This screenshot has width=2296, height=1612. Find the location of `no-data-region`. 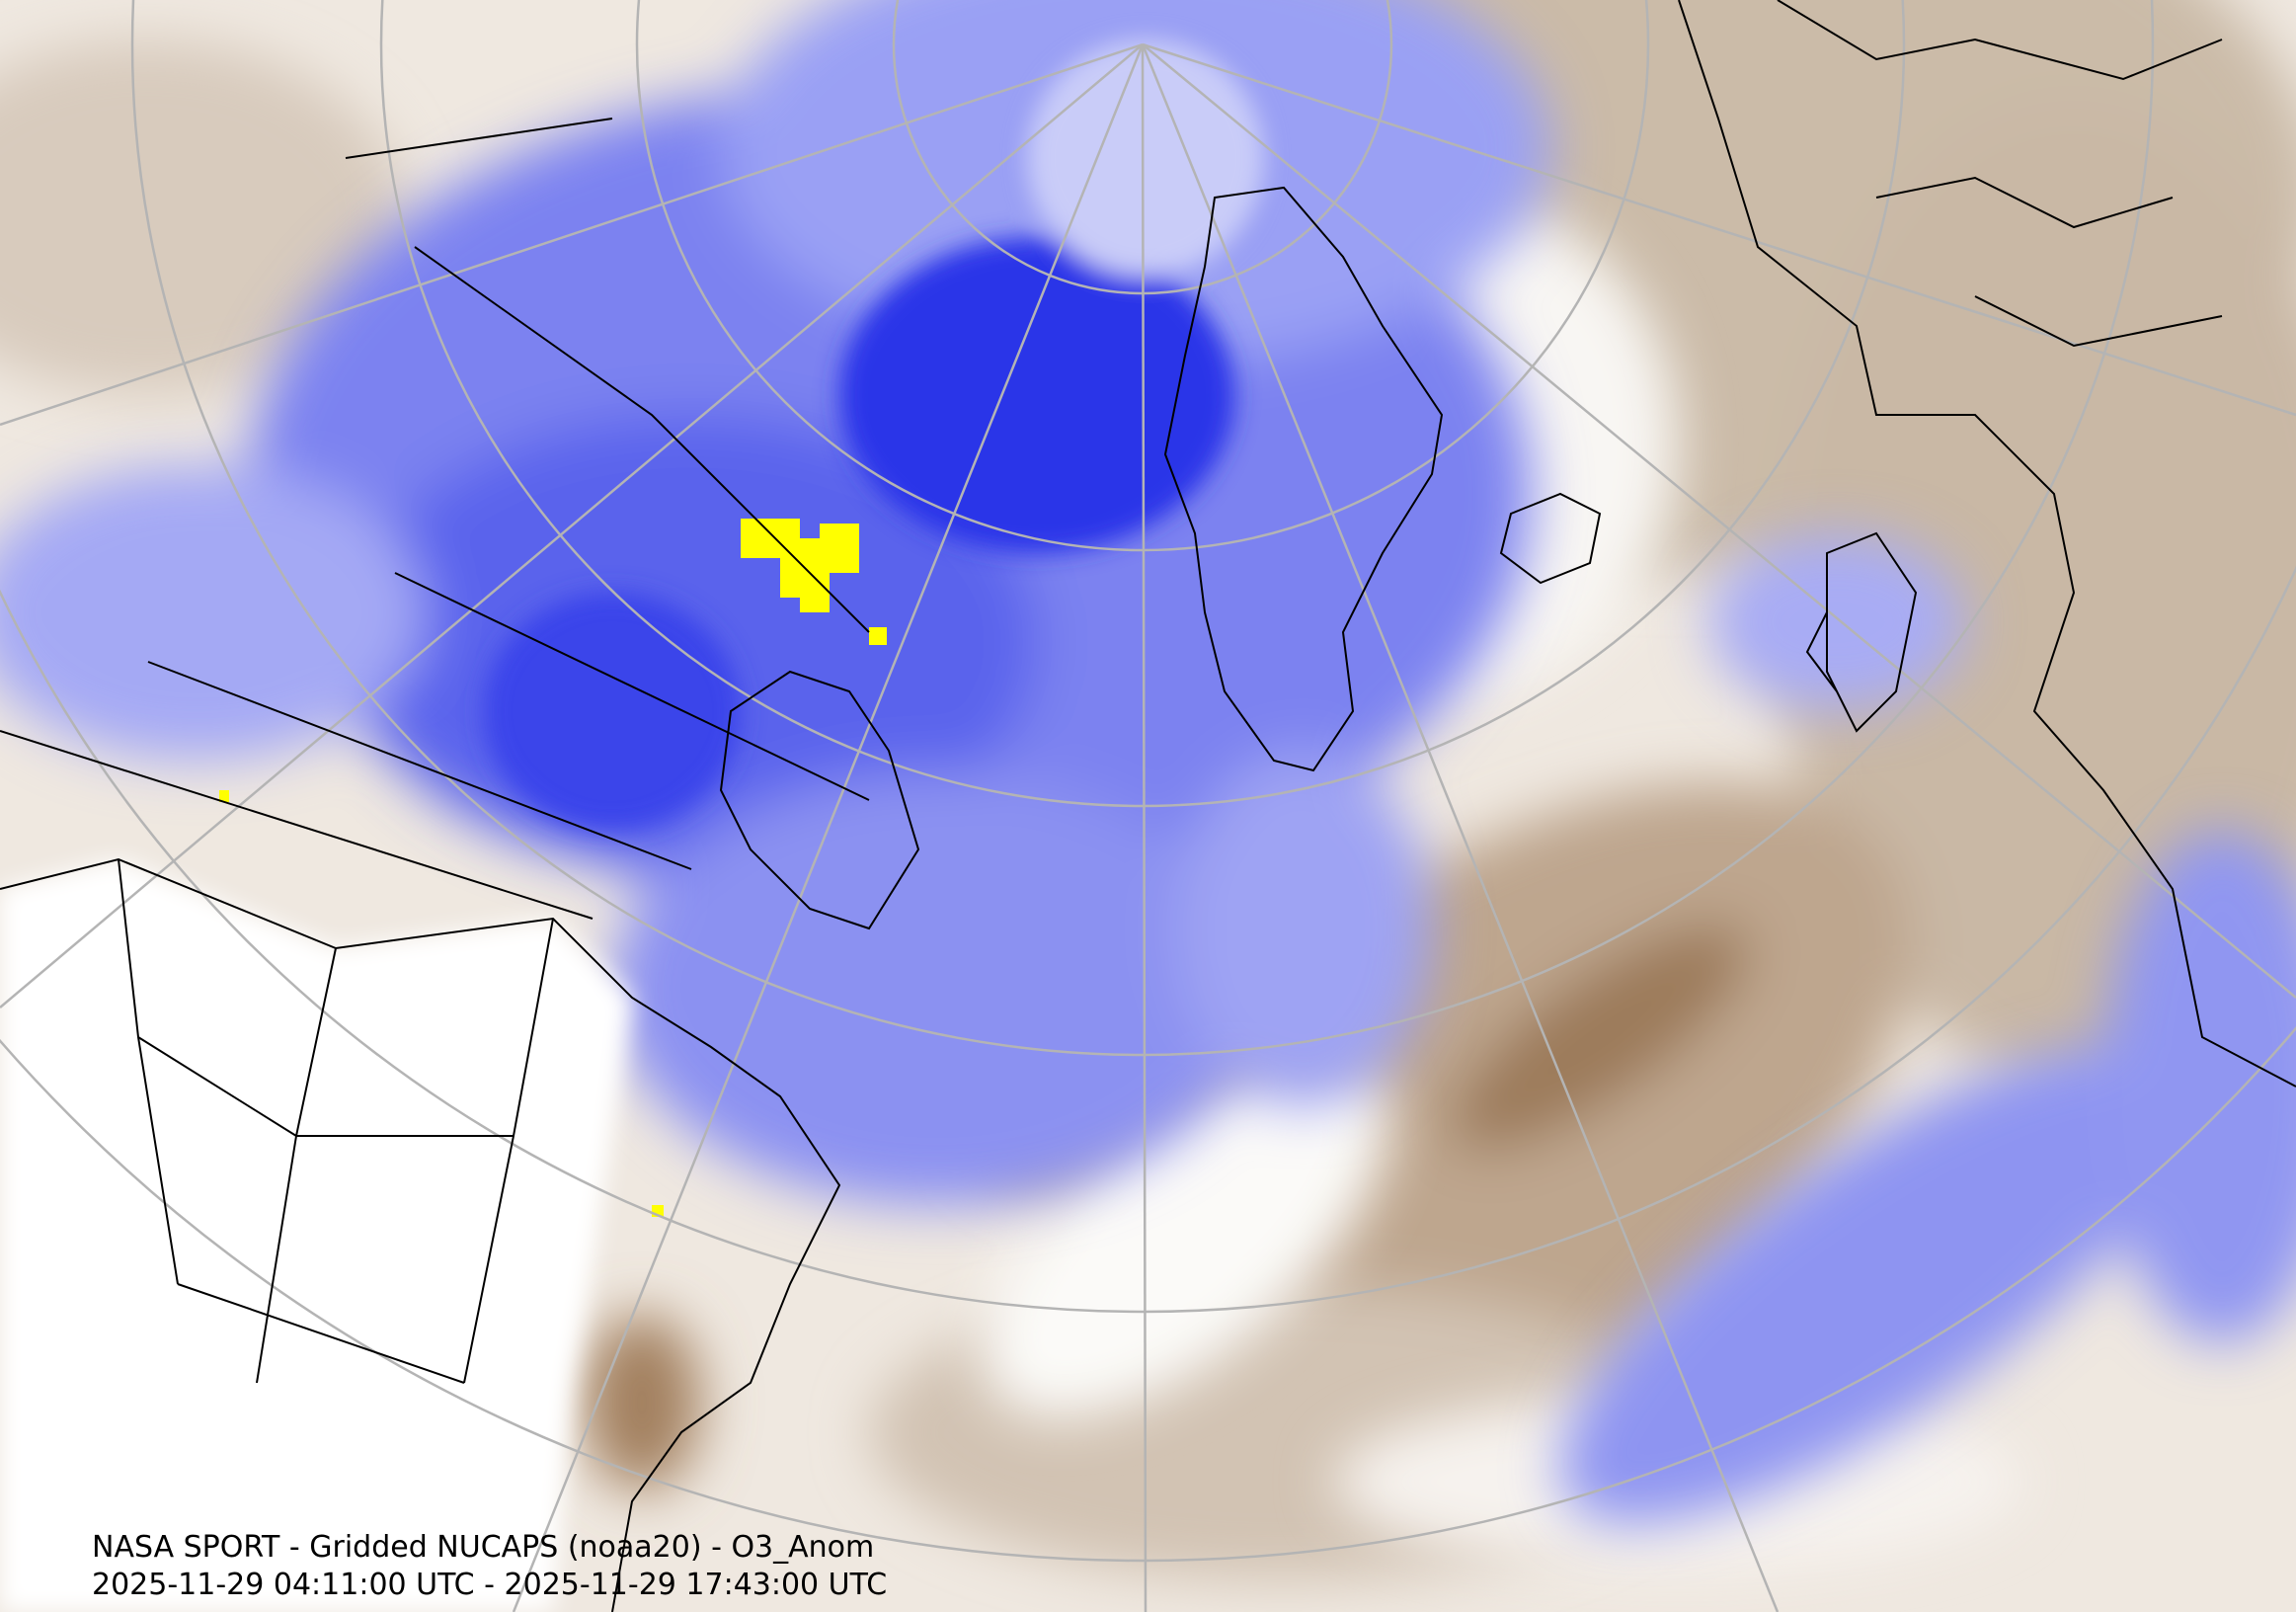

no-data-region is located at coordinates (316, 1236).